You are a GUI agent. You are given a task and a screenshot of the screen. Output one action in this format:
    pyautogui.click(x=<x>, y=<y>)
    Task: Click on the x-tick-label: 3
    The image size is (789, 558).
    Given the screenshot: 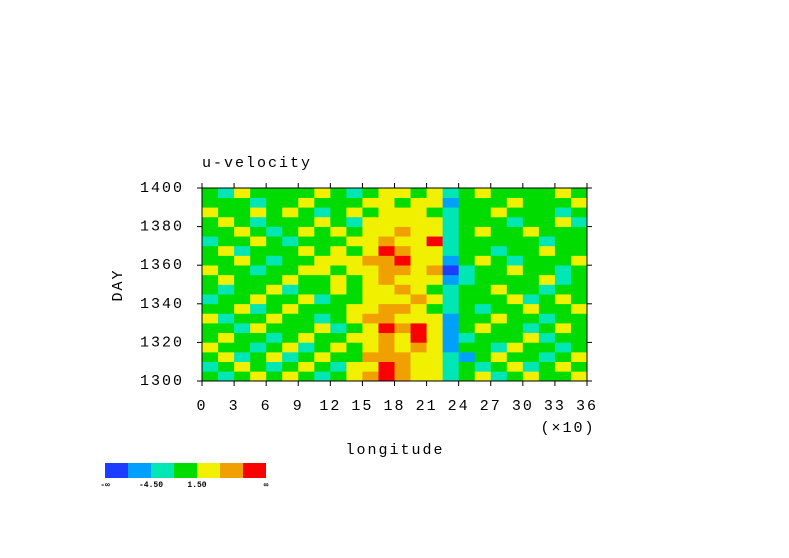 What is the action you would take?
    pyautogui.click(x=234, y=406)
    